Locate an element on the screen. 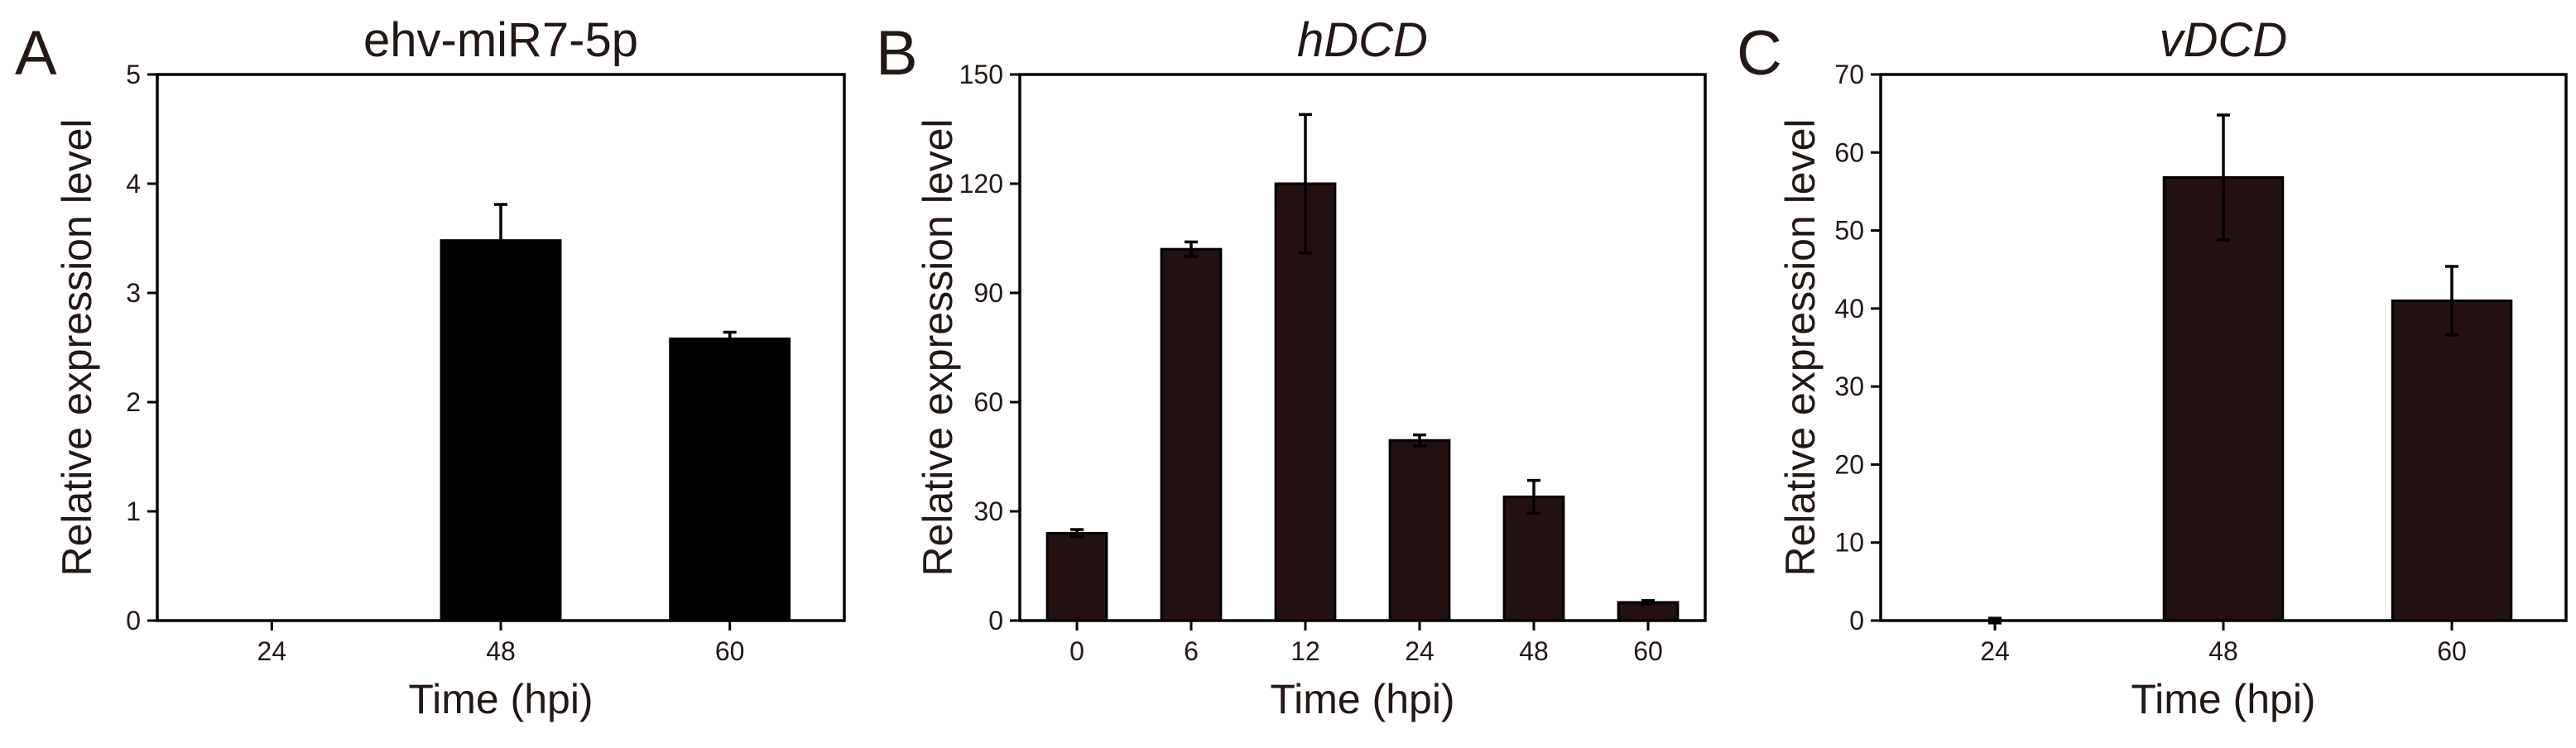 This screenshot has height=748, width=2576. y-tick-label: 40 is located at coordinates (1849, 309).